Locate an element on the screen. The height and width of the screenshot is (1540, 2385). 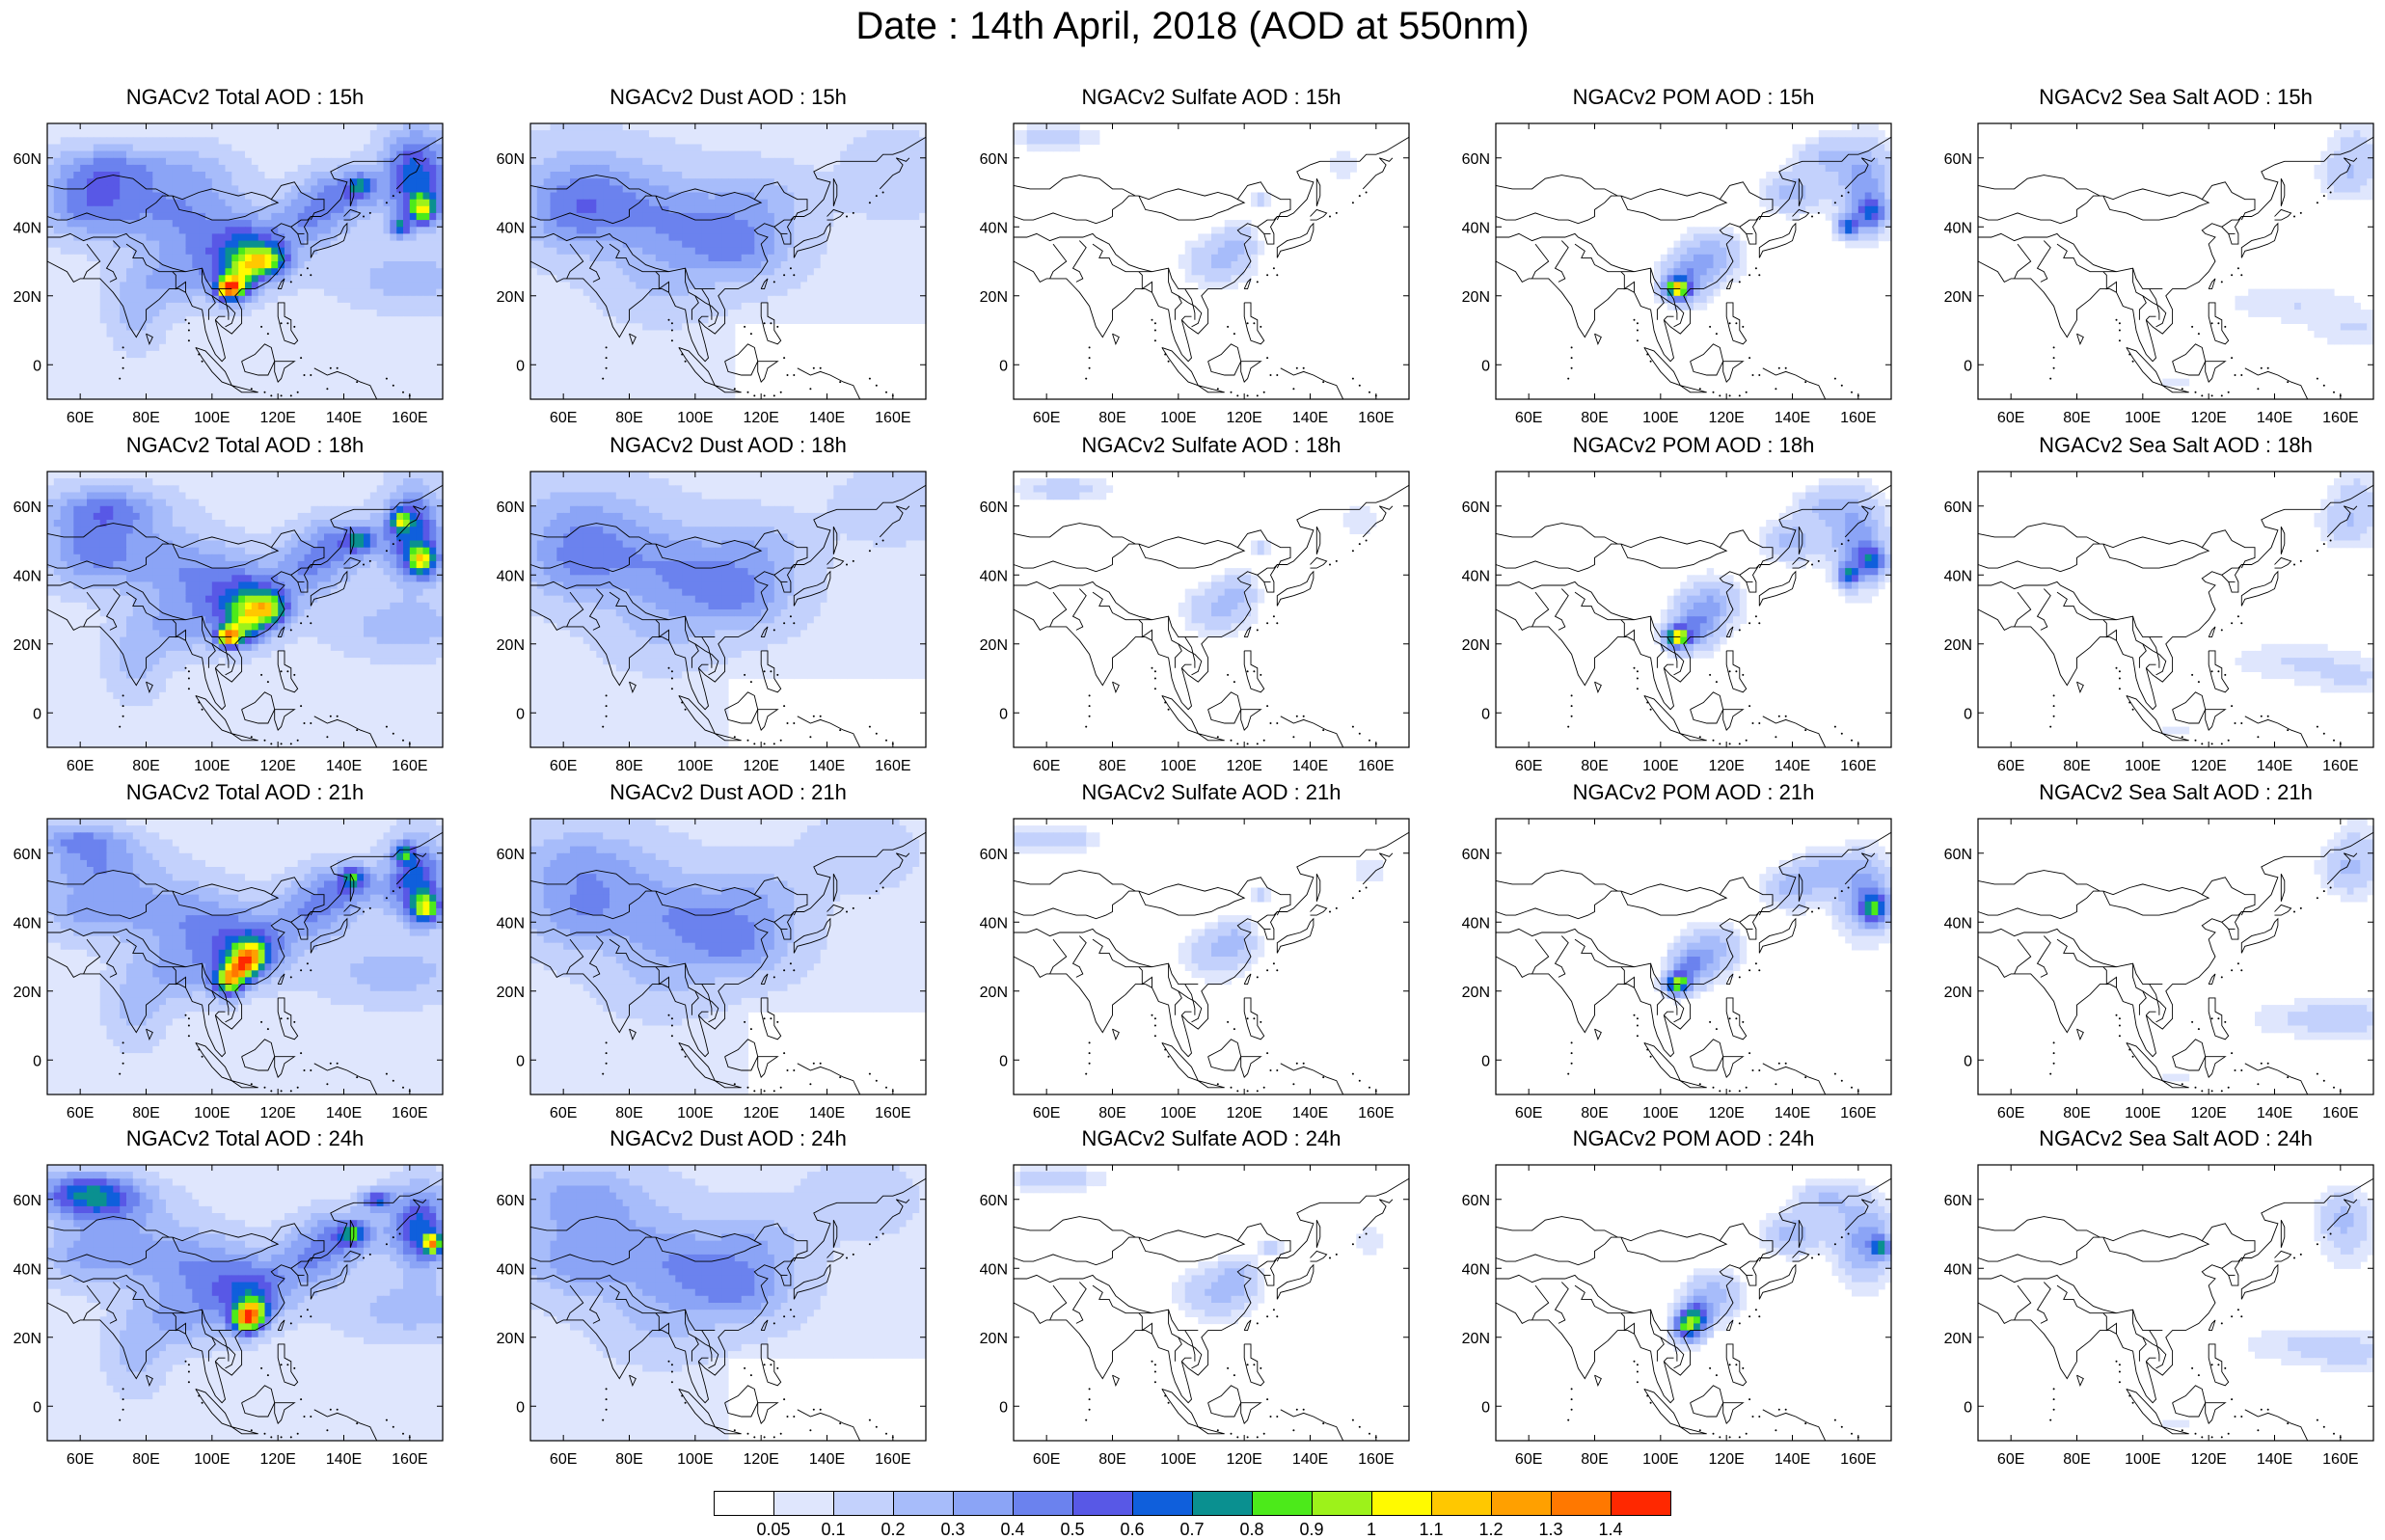
map-frame is located at coordinates (2175, 261).